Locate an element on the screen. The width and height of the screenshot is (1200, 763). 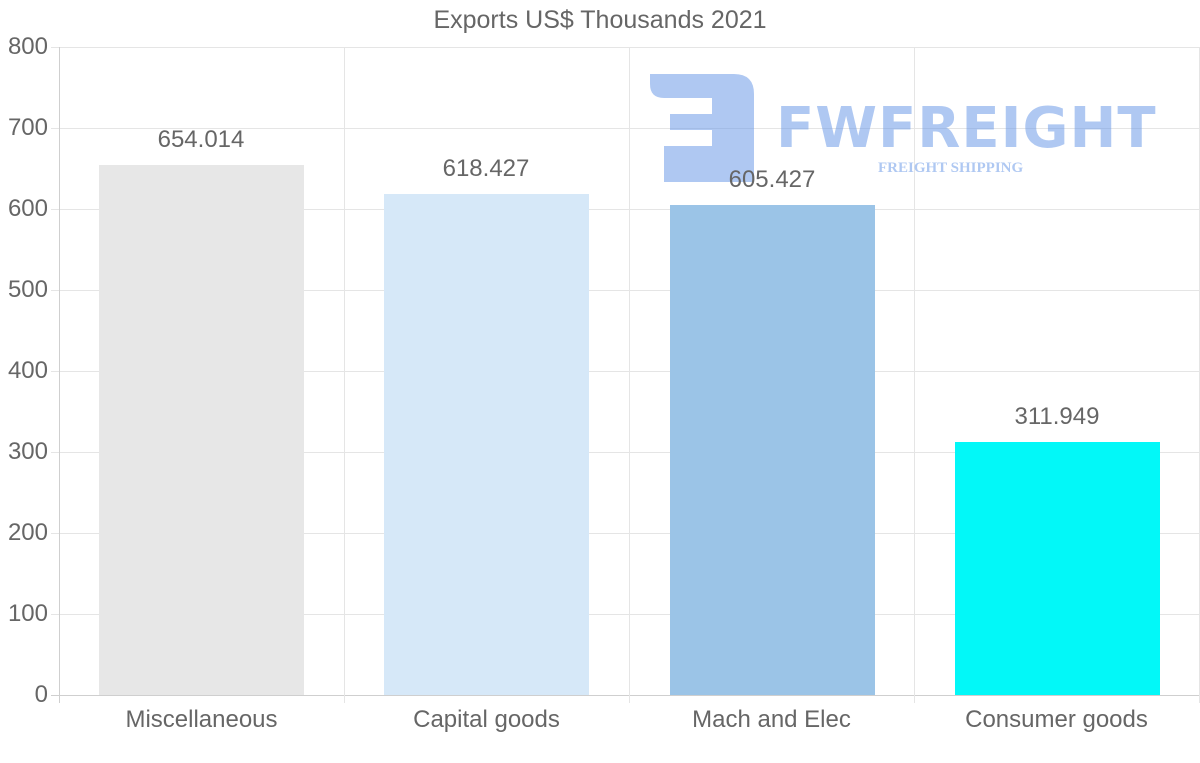
bar-value-label: 654.014 is located at coordinates (201, 139).